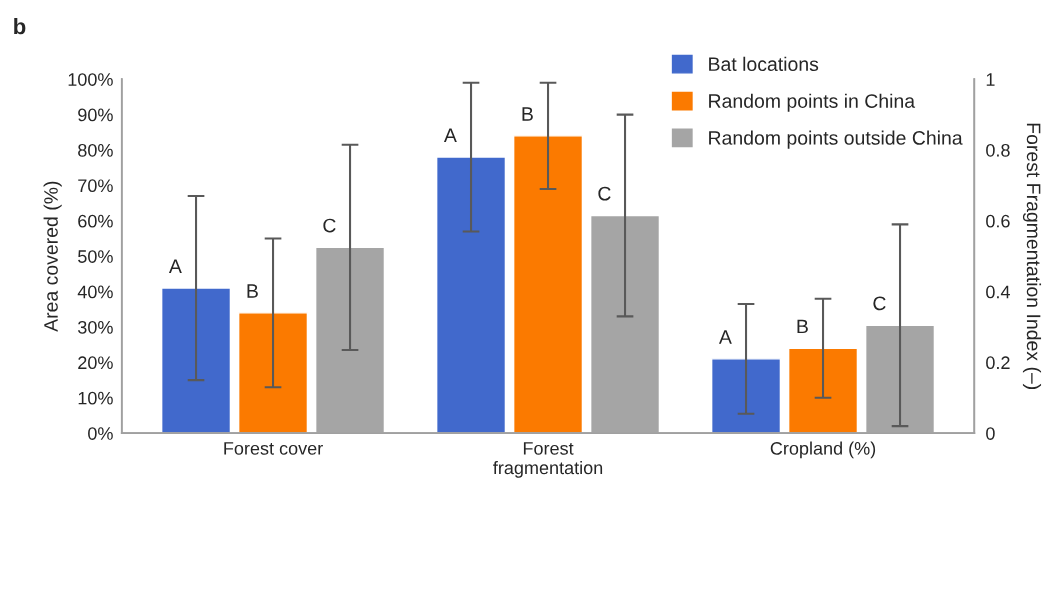  Describe the element at coordinates (95, 256) in the screenshot. I see `y-tick-label: 50%` at that location.